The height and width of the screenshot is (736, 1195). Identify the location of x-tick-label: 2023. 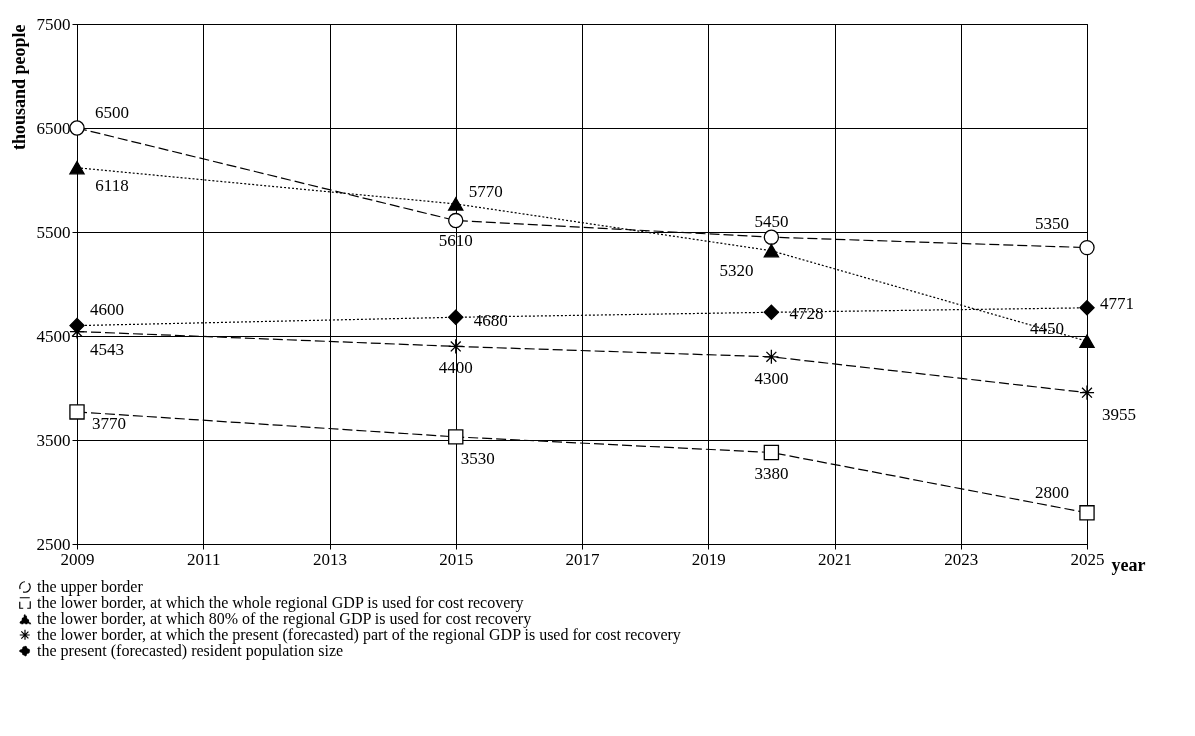
(961, 559).